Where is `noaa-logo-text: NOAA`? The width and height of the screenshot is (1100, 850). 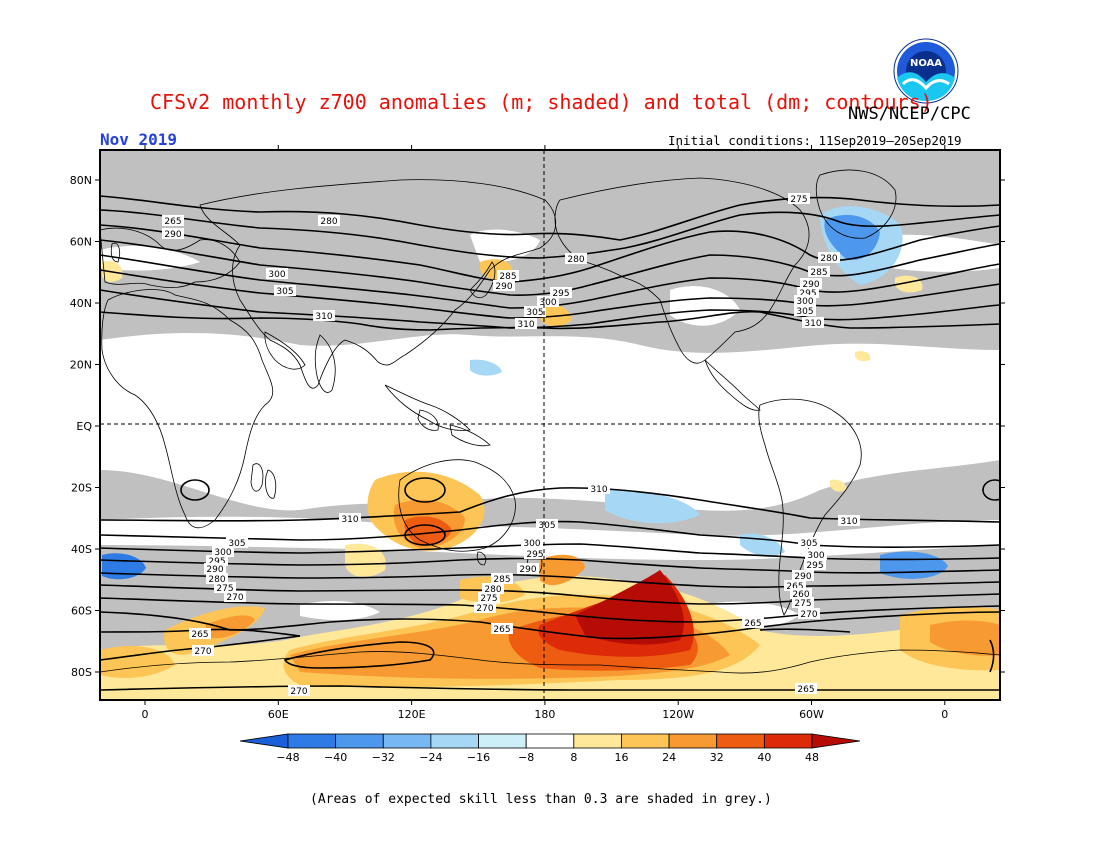 noaa-logo-text: NOAA is located at coordinates (926, 63).